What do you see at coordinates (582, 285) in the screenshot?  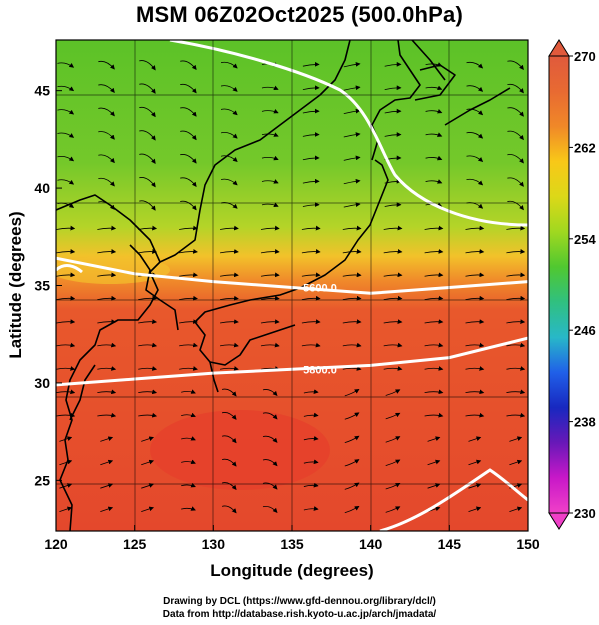 I see `colorbar-labels: 270 262 254 246 238 230` at bounding box center [582, 285].